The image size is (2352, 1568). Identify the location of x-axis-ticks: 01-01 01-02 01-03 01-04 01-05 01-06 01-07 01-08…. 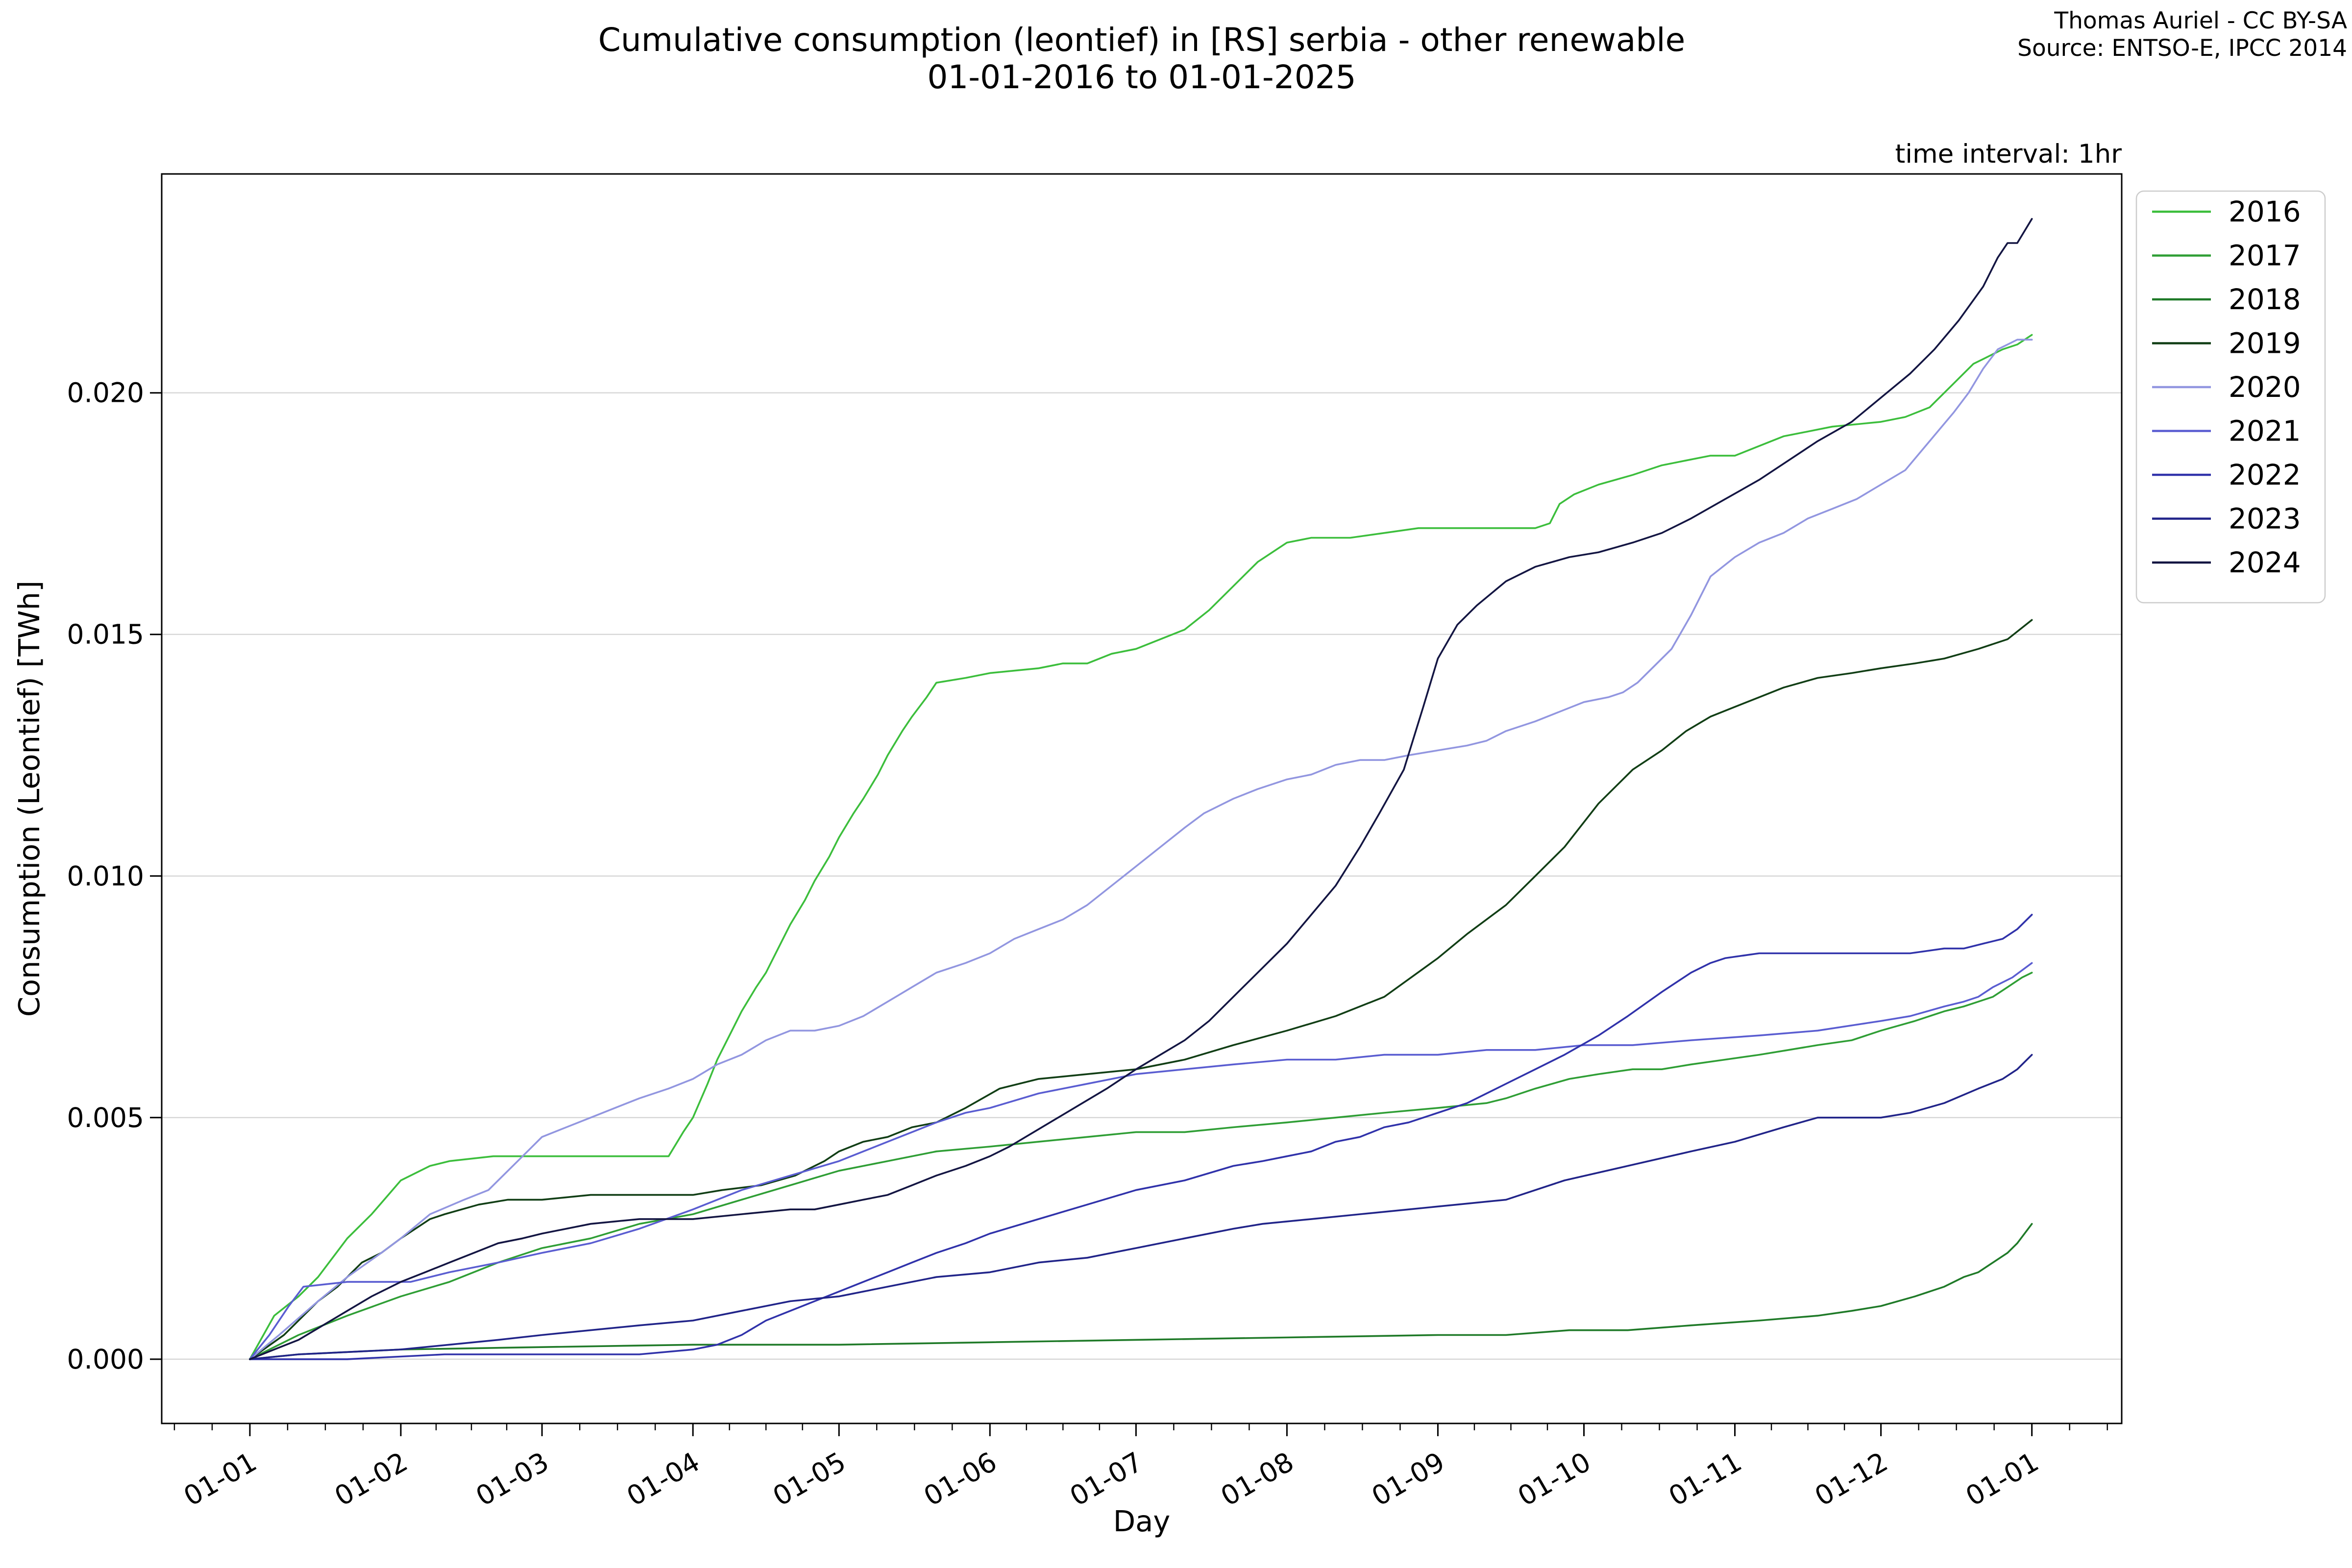
(1140, 1467).